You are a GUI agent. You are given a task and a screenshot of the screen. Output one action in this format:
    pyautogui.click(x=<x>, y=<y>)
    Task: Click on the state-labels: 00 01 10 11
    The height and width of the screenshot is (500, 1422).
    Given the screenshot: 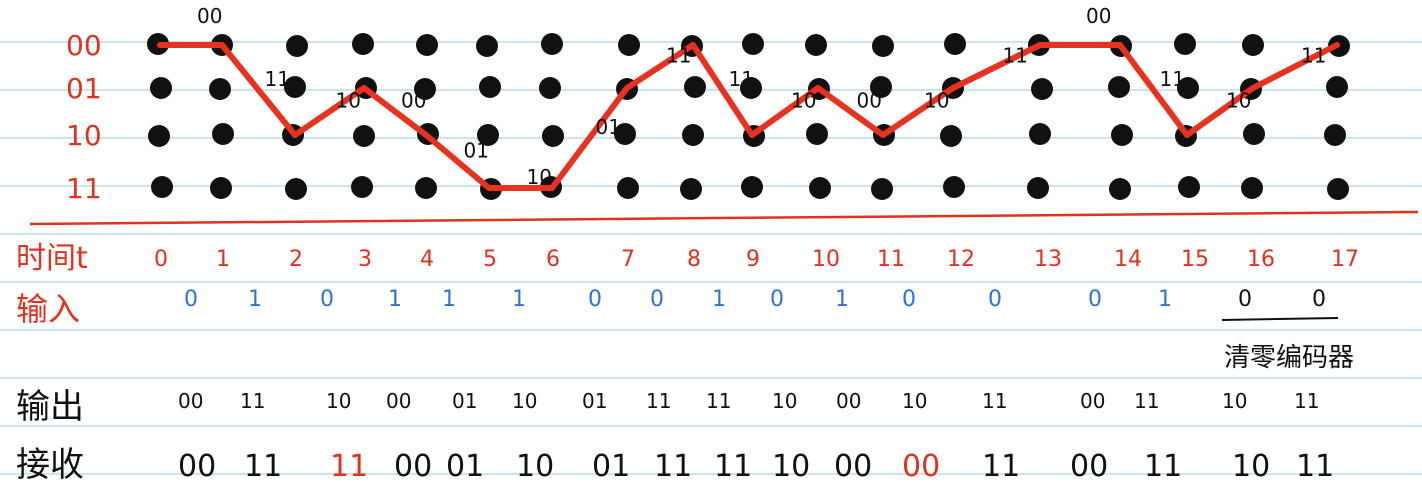 What is the action you would take?
    pyautogui.click(x=84, y=117)
    